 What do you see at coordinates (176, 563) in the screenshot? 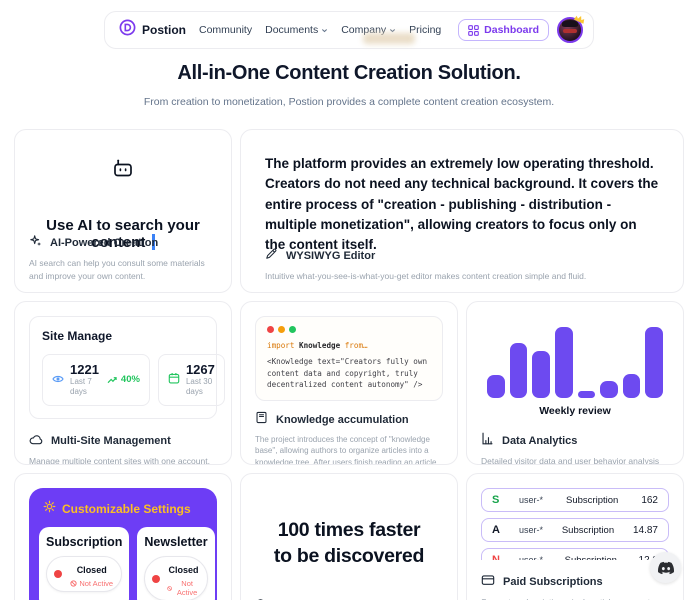
I see `newsletter-toggle-card: Newsletter Closed Not Active` at bounding box center [176, 563].